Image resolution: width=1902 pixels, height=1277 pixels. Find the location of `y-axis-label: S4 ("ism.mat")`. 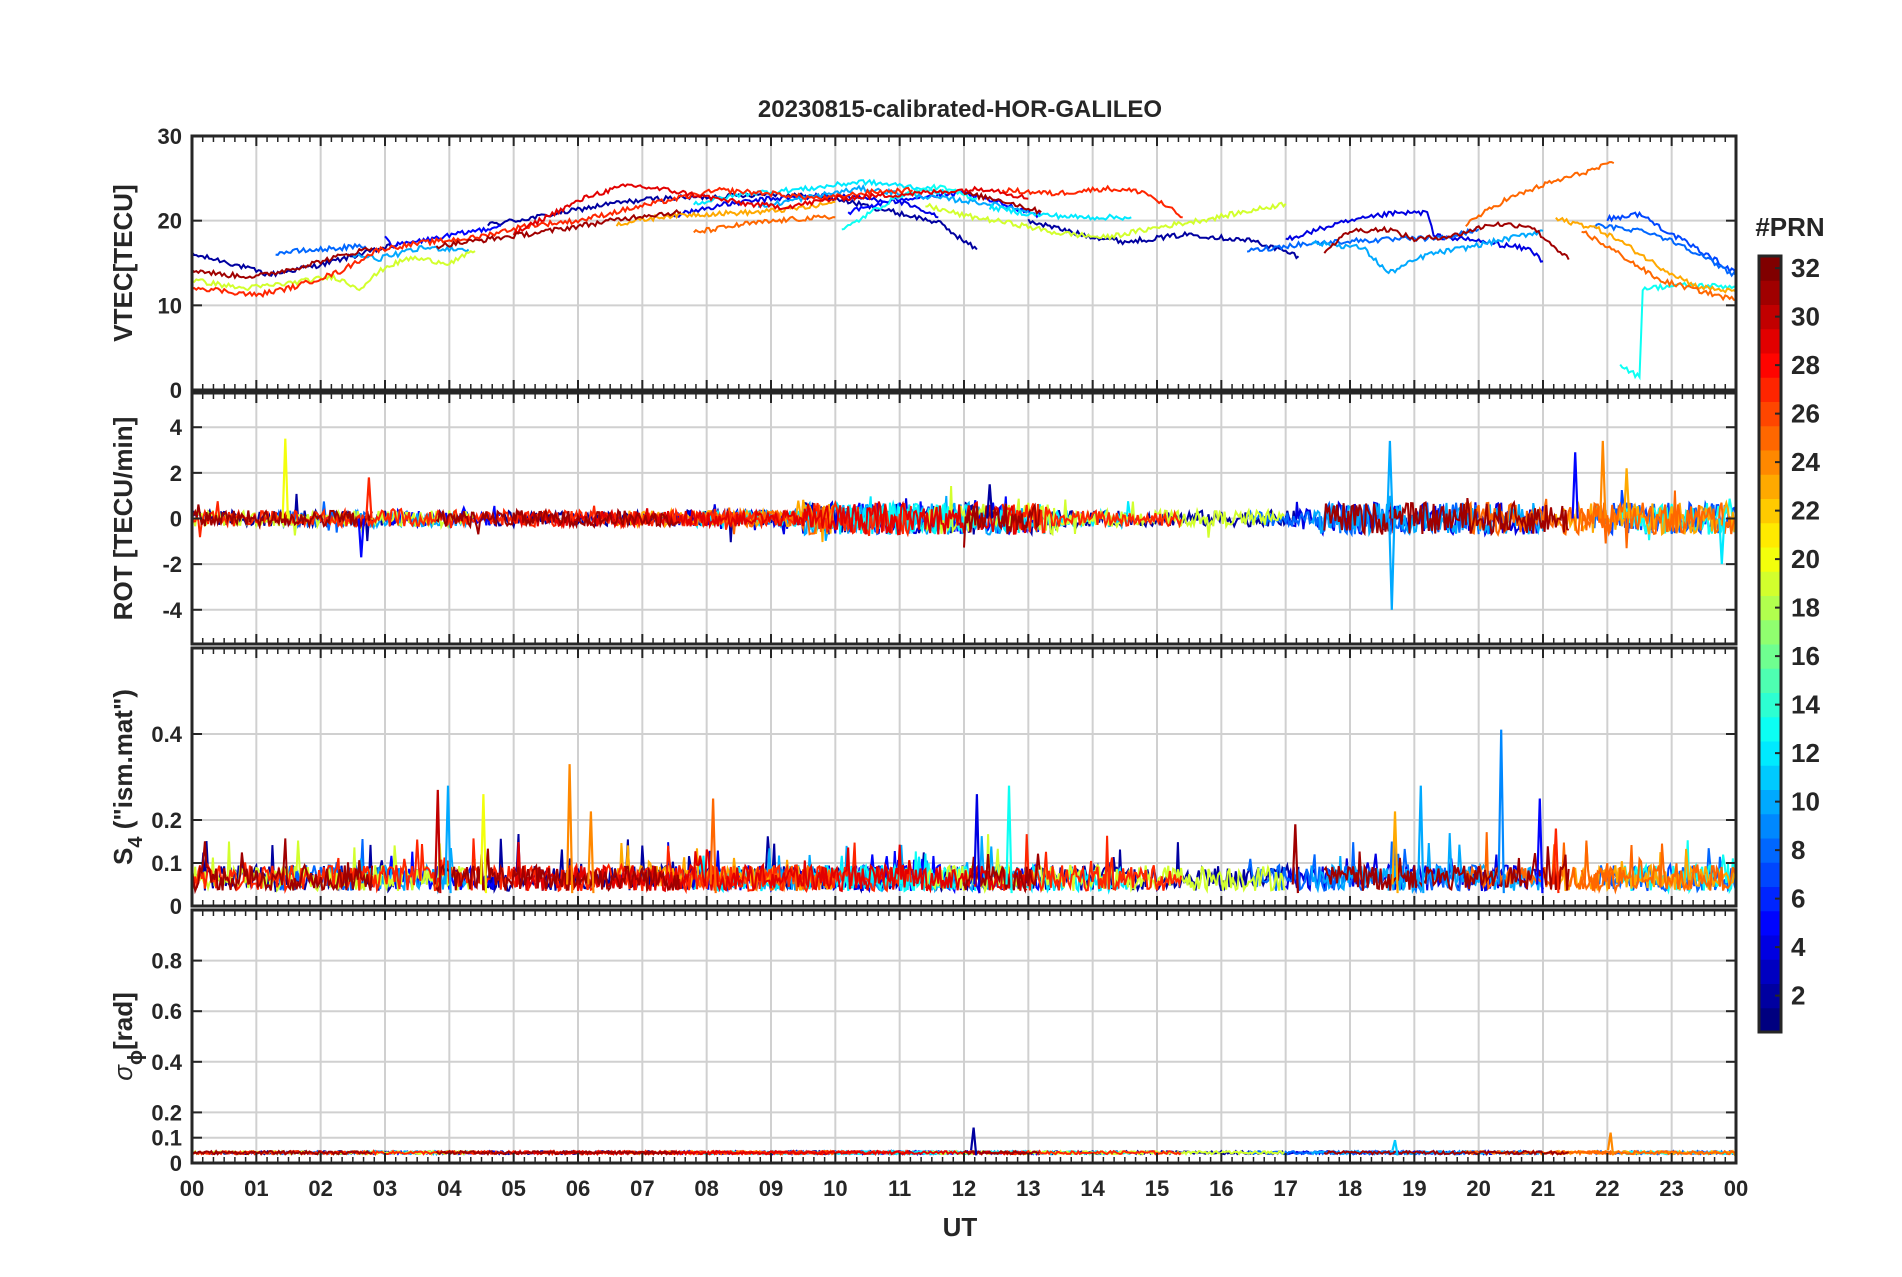

y-axis-label: S4 ("ism.mat") is located at coordinates (127, 777).